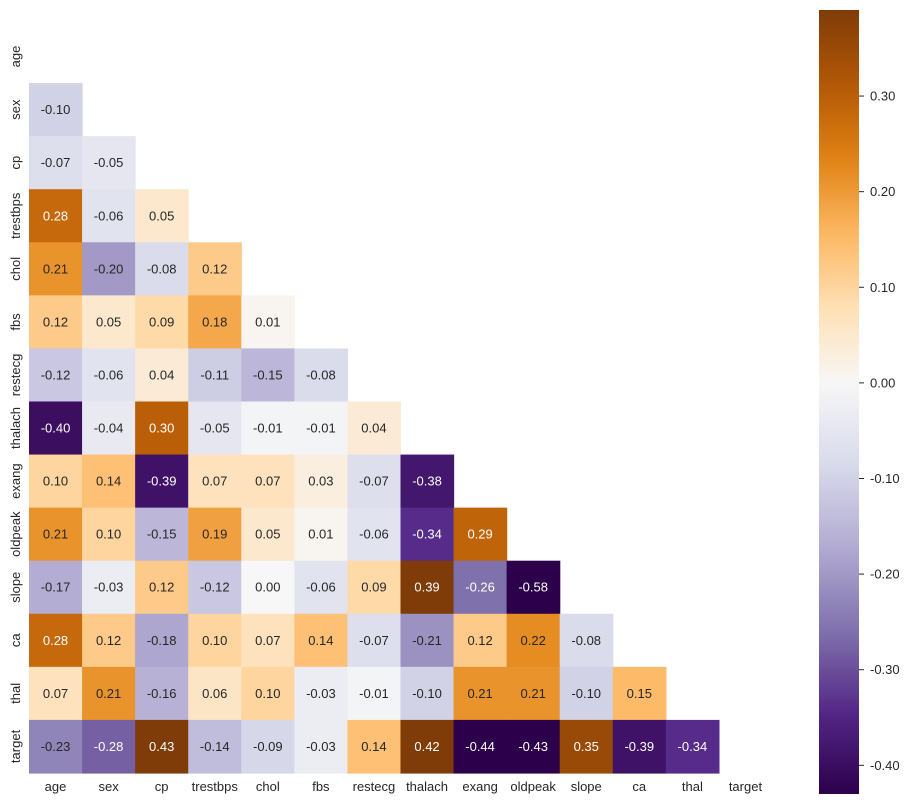 Image resolution: width=905 pixels, height=805 pixels. Describe the element at coordinates (56, 322) in the screenshot. I see `heatmap-cell-fbs-age` at that location.